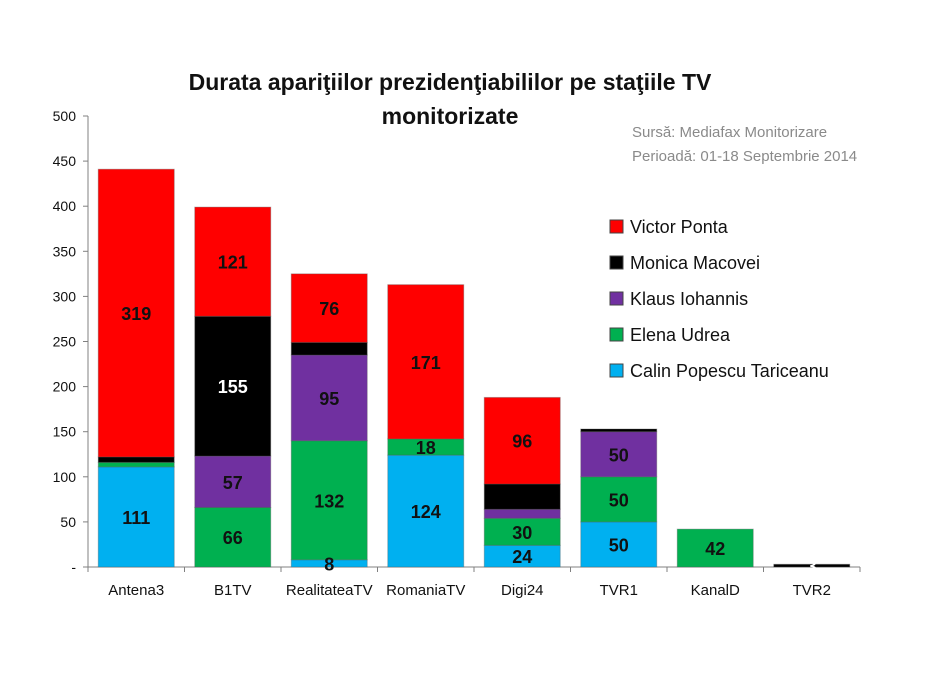 This screenshot has width=933, height=700. I want to click on data-label: 95, so click(329, 399).